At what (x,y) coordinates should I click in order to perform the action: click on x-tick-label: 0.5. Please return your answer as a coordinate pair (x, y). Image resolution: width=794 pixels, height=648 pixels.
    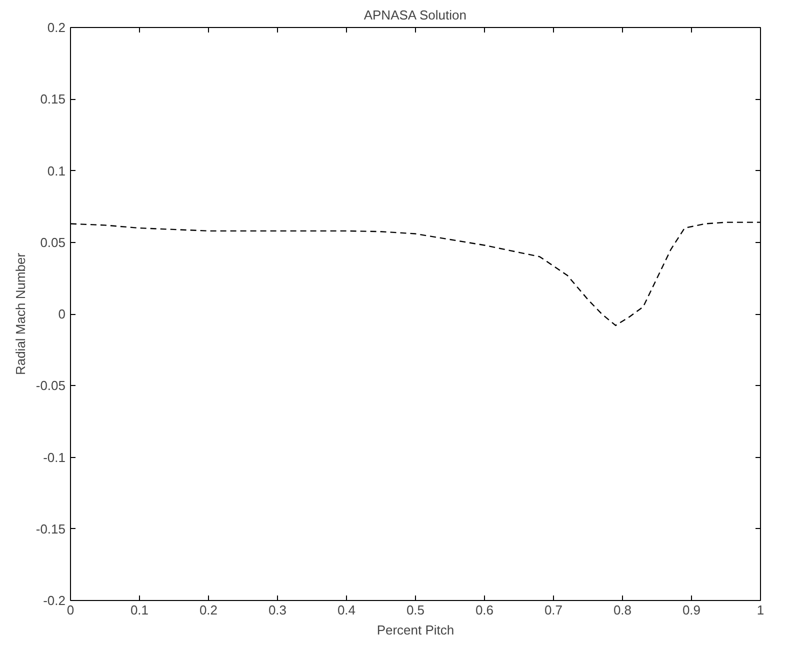
    Looking at the image, I should click on (415, 610).